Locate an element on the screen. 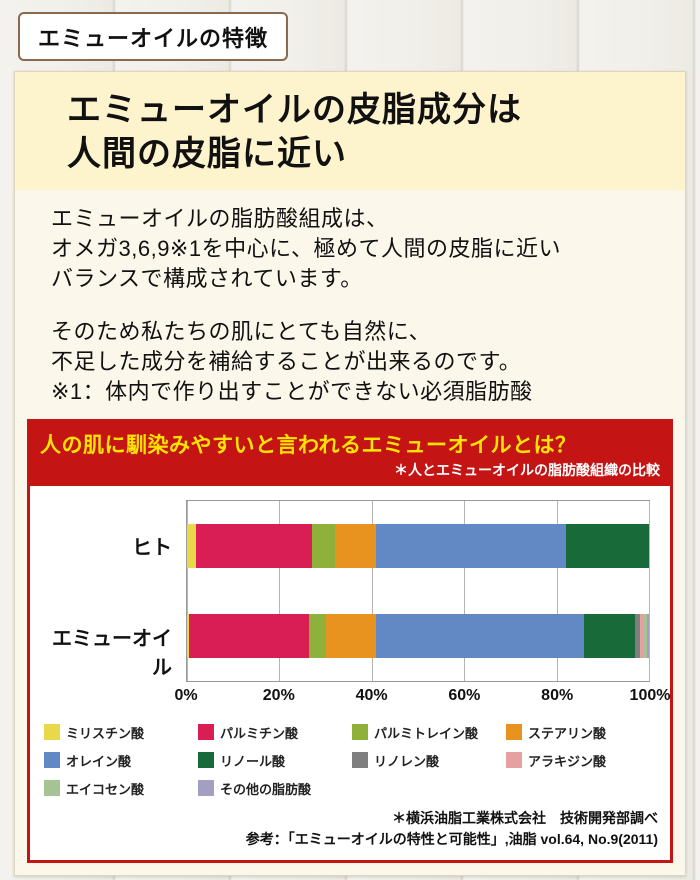 This screenshot has height=880, width=700. page-title: エミューオイルの特徴 is located at coordinates (153, 38).